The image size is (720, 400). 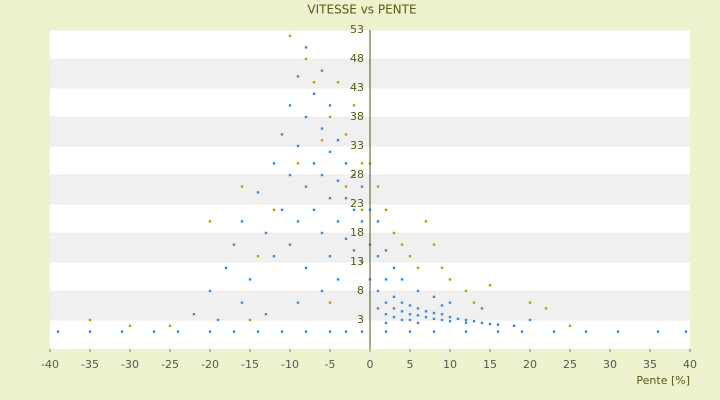 I want to click on y-tick-label: 18, so click(x=357, y=232).